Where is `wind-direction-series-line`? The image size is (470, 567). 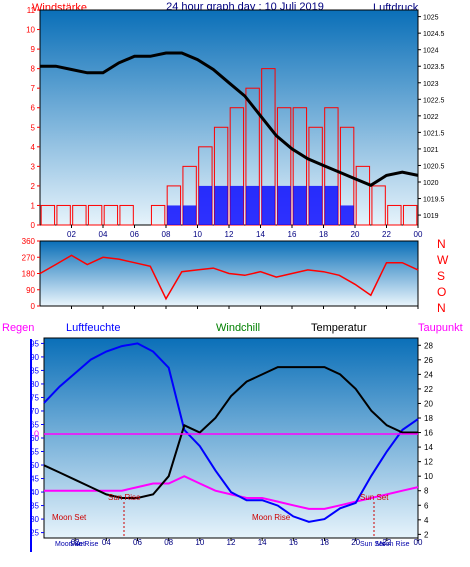
wind-direction-series-line is located at coordinates (229, 277).